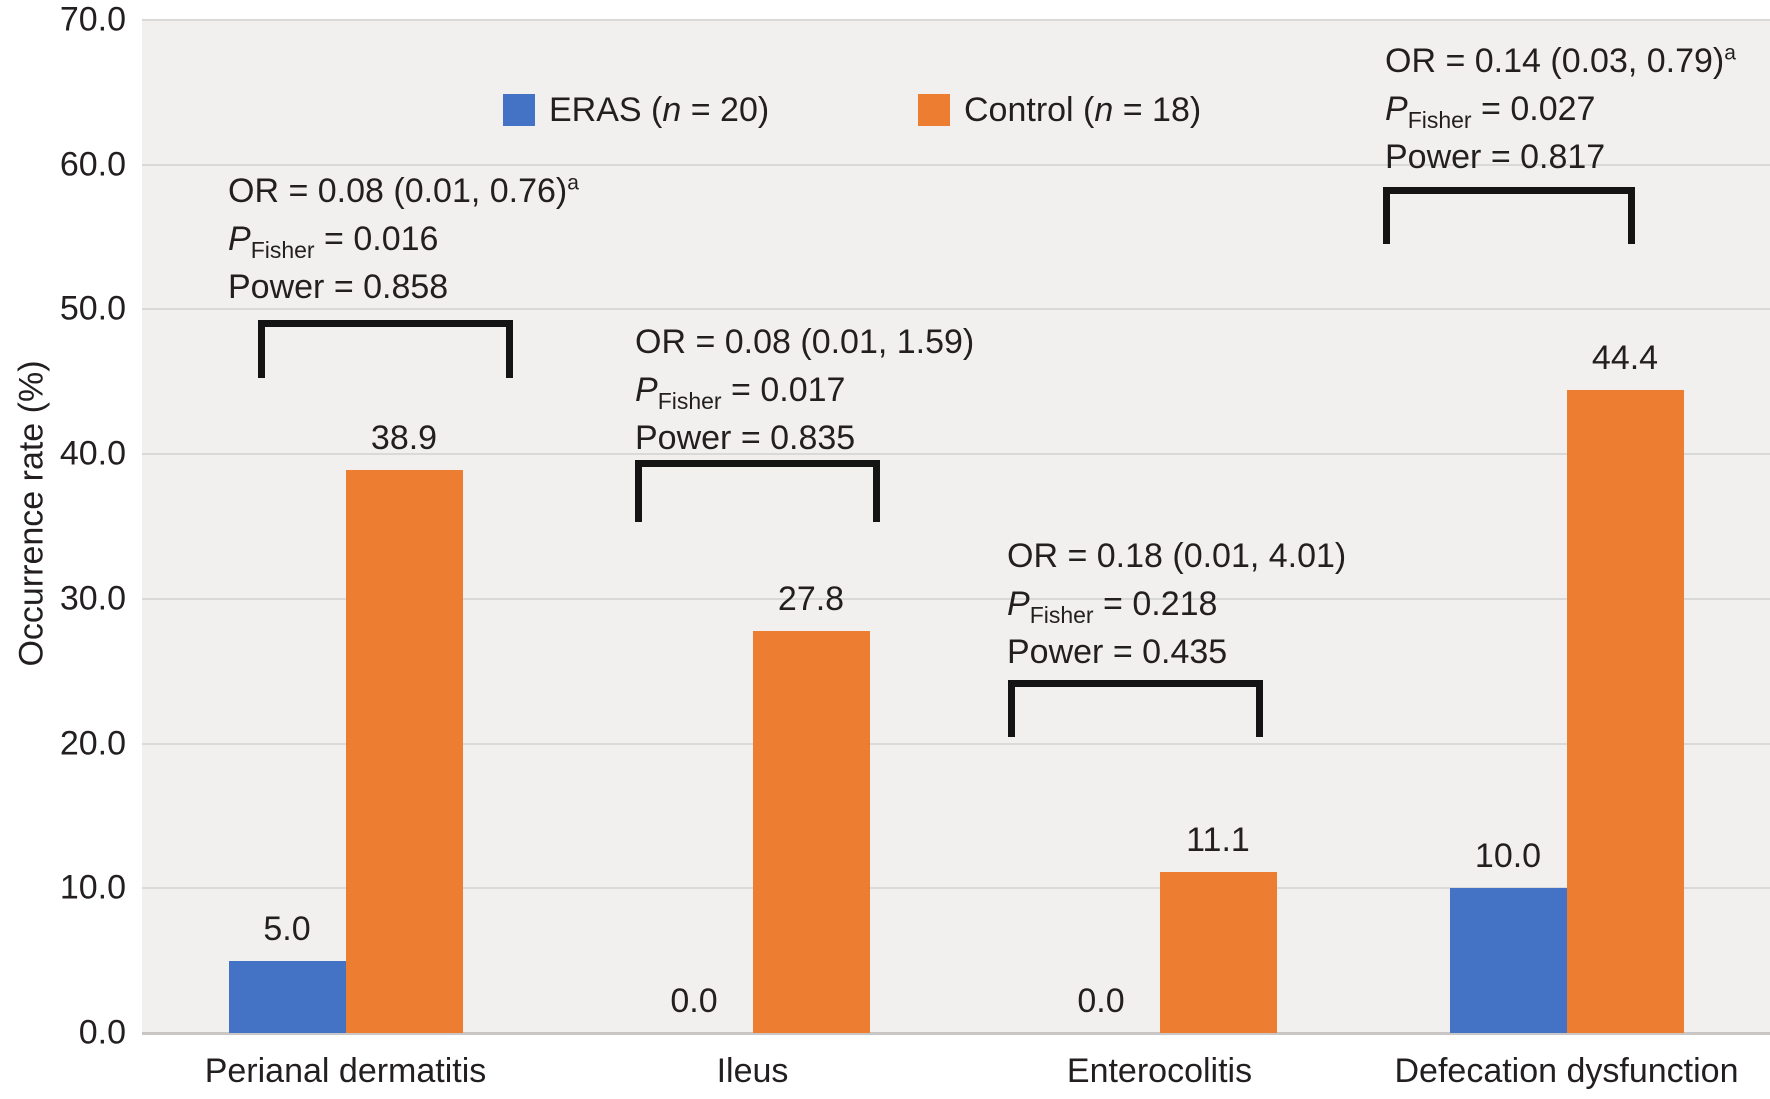 Image resolution: width=1770 pixels, height=1099 pixels. What do you see at coordinates (92, 453) in the screenshot?
I see `y-tick-label: 40.0` at bounding box center [92, 453].